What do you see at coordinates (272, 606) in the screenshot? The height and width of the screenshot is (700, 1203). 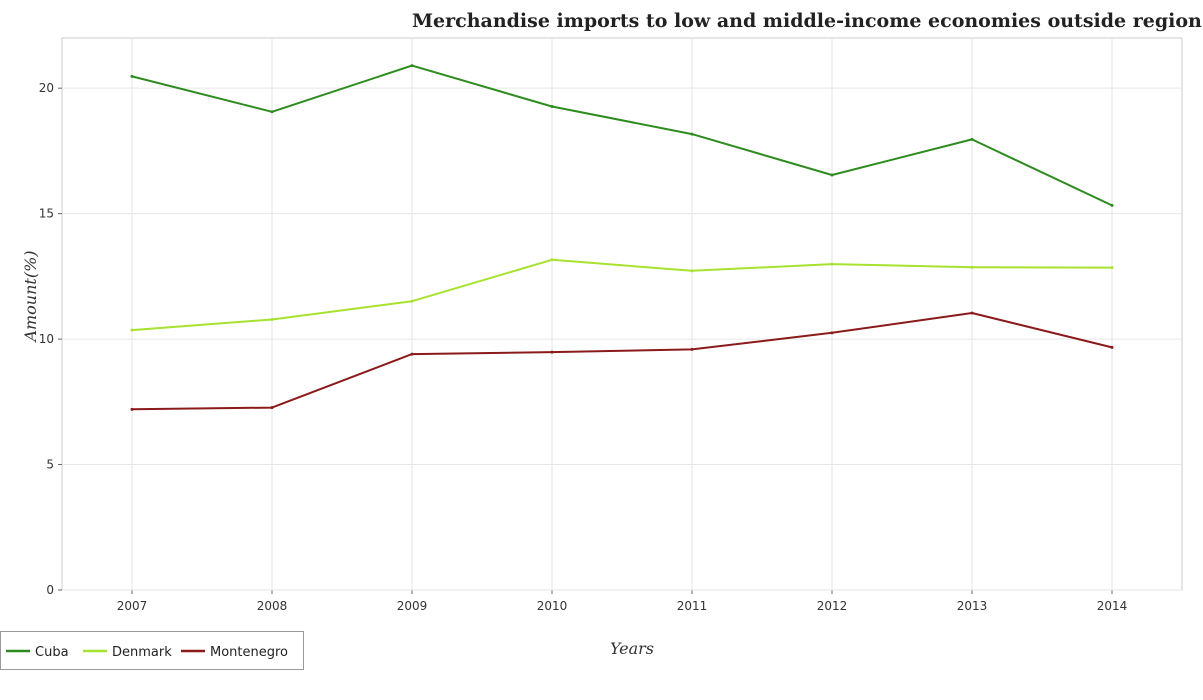 I see `x-tick-label: 2008` at bounding box center [272, 606].